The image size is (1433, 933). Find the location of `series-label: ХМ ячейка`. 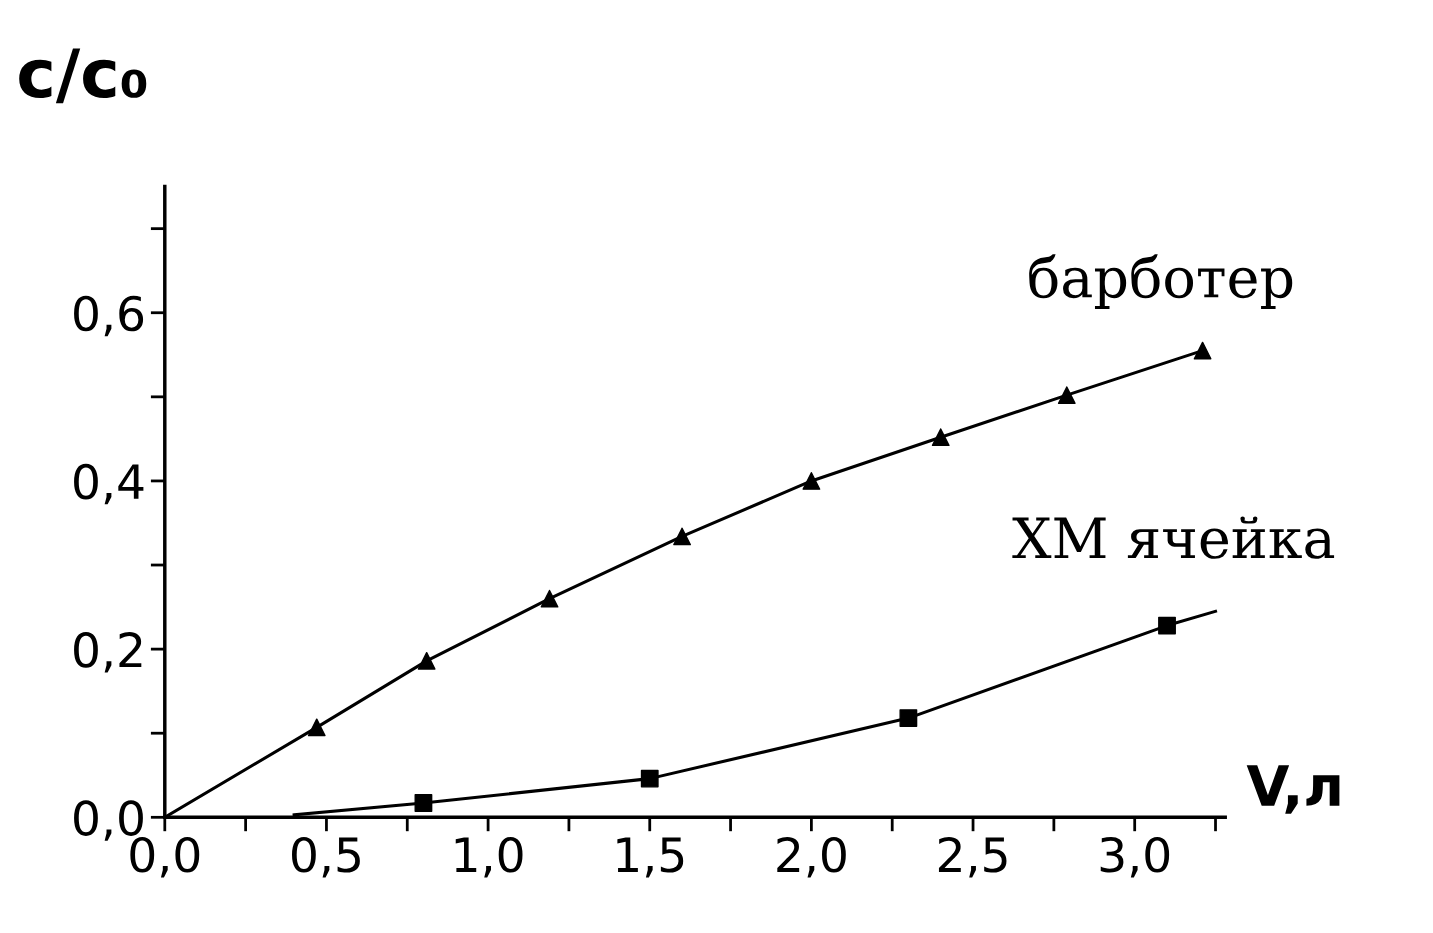

series-label: ХМ ячейка is located at coordinates (1173, 537).